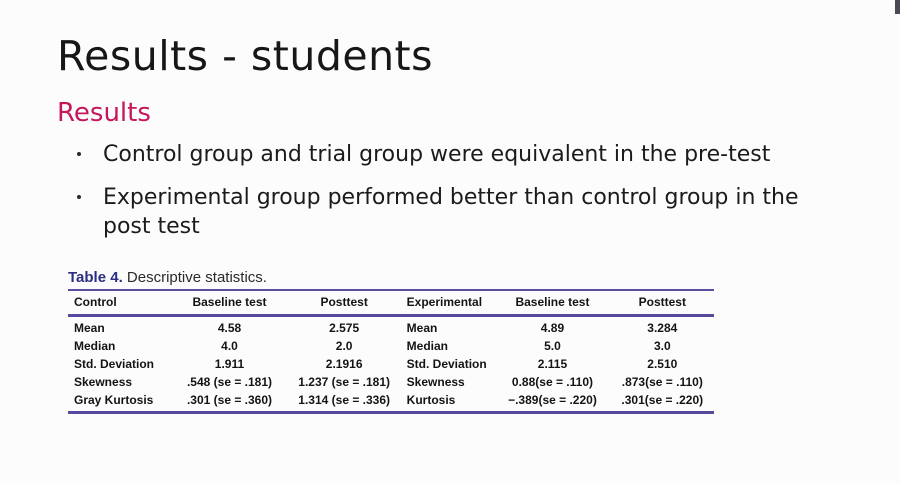 The image size is (900, 483). I want to click on table-cell: .548 (se = .181), so click(229, 381).